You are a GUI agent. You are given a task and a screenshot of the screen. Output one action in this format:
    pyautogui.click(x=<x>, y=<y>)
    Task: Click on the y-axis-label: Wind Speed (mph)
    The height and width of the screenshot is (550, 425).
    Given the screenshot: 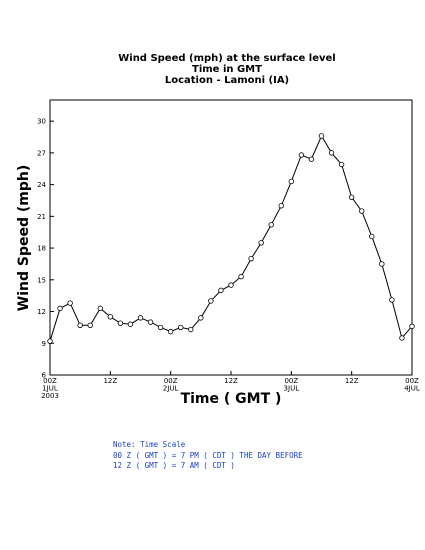 What is the action you would take?
    pyautogui.click(x=24, y=238)
    